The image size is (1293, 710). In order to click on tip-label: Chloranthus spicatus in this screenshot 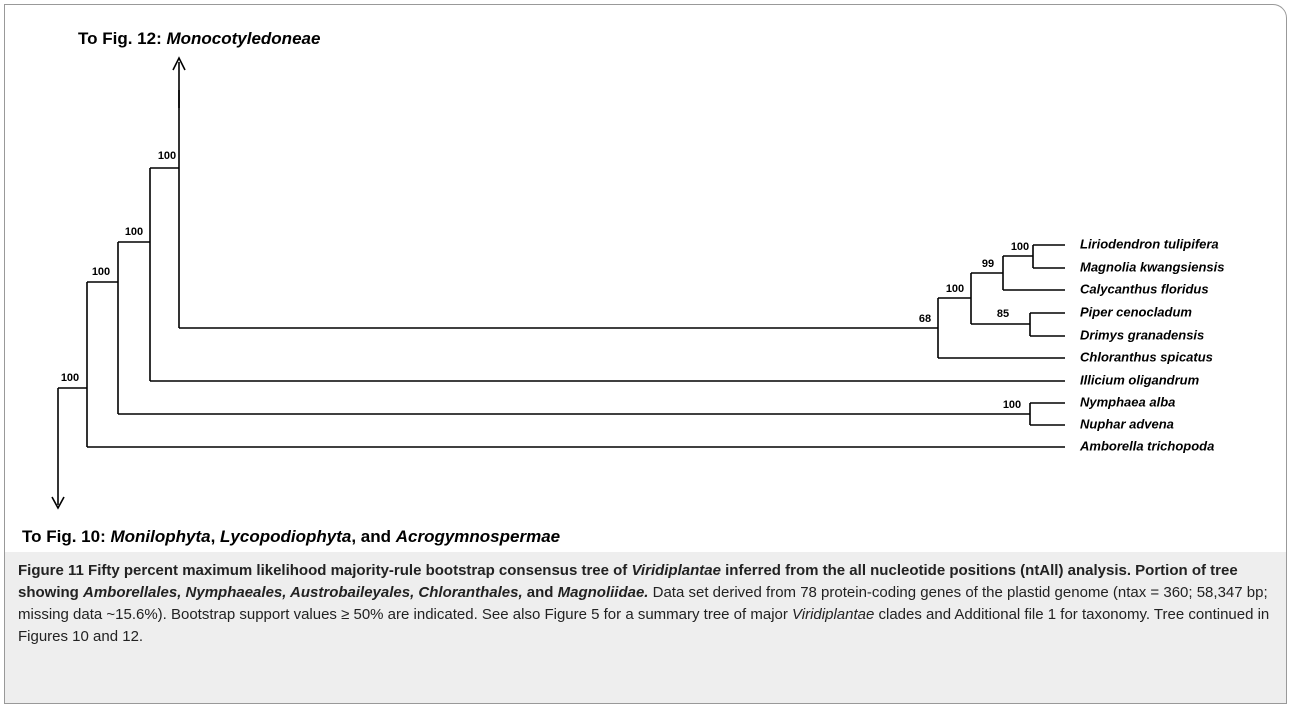, I will do `click(1146, 356)`.